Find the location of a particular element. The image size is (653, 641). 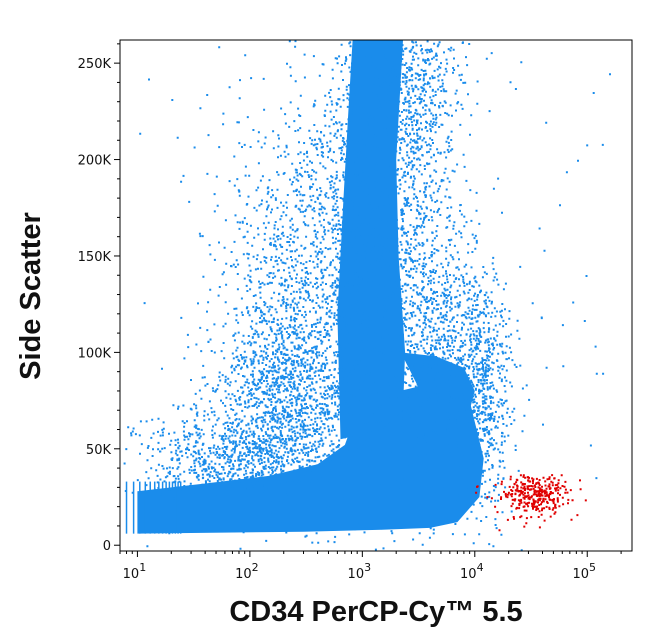

x-tick-label: 10³ is located at coordinates (360, 571).